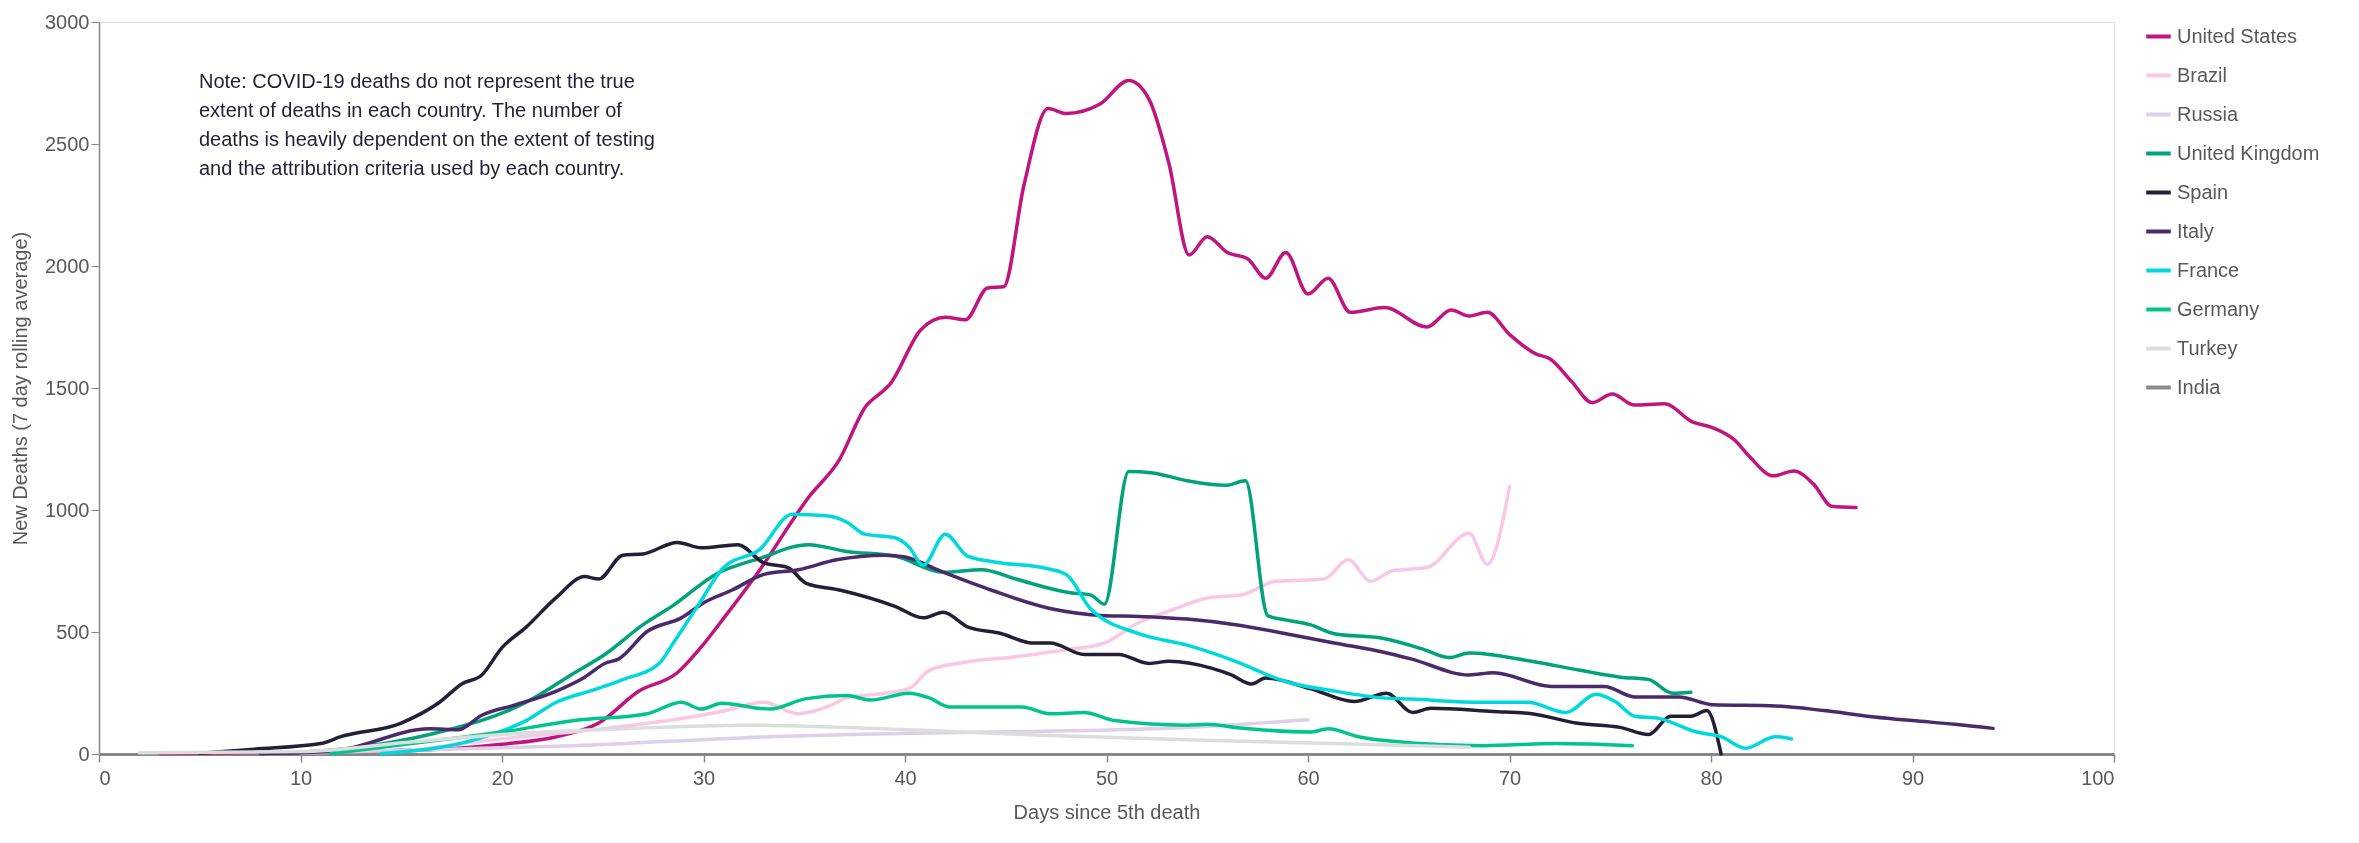 The height and width of the screenshot is (843, 2359). Describe the element at coordinates (2195, 230) in the screenshot. I see `legend-label: Italy` at that location.